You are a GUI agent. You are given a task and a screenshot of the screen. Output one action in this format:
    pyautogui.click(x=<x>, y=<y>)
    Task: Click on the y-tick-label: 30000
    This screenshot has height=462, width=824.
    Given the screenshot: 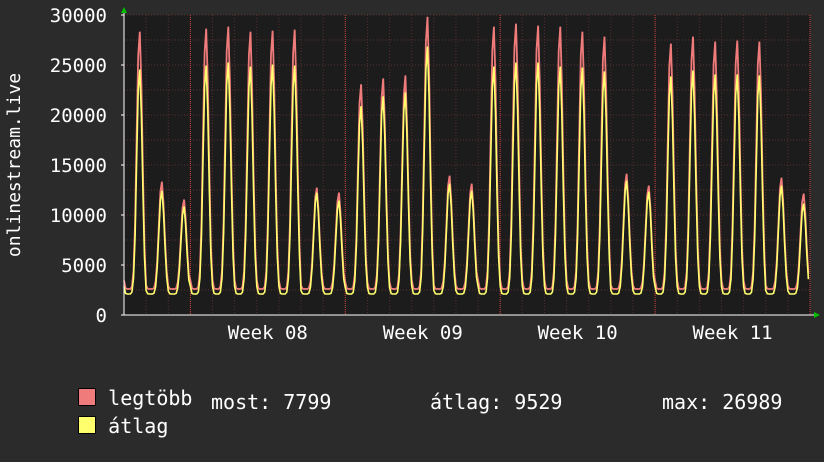 What is the action you would take?
    pyautogui.click(x=78, y=16)
    